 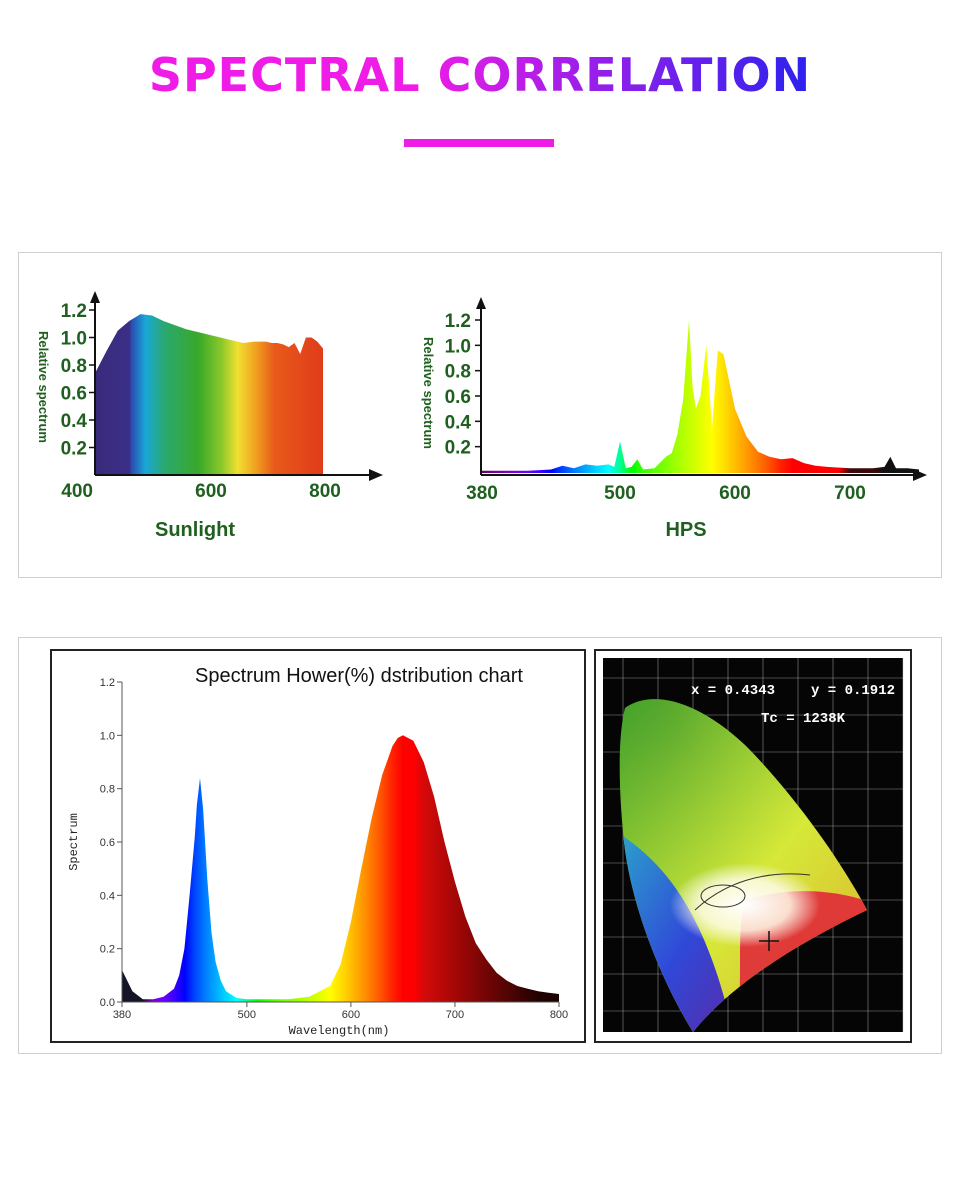 What do you see at coordinates (107, 683) in the screenshot?
I see `led-y-tick-label: 1.2` at bounding box center [107, 683].